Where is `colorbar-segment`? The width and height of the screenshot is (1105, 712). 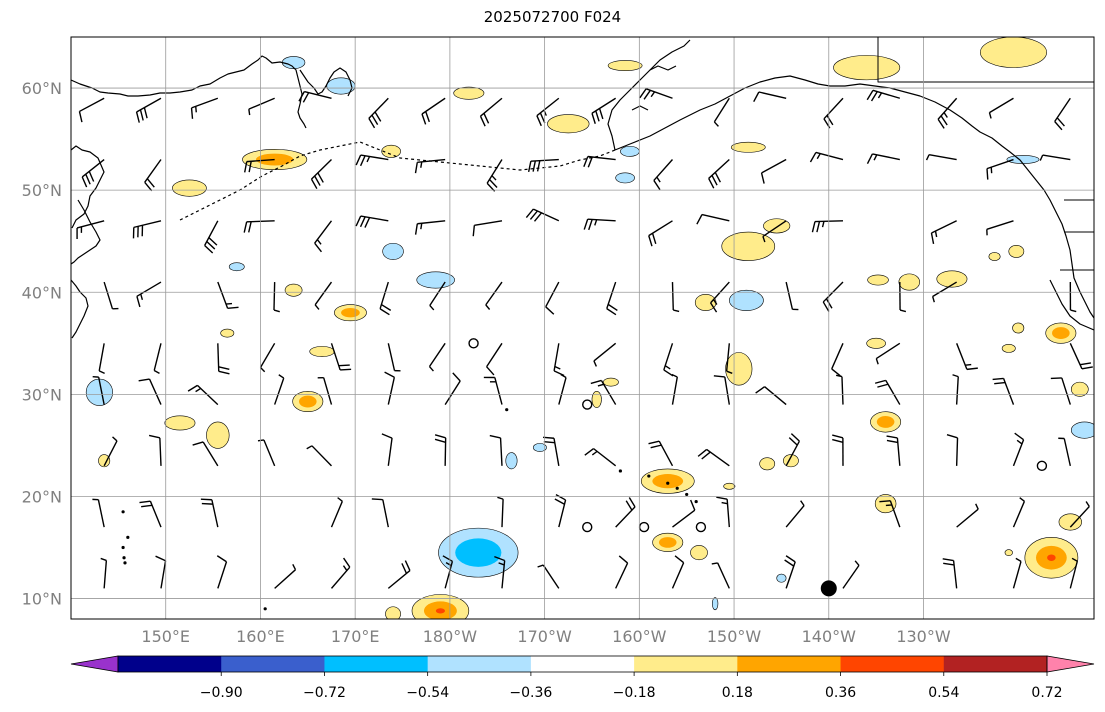 colorbar-segment is located at coordinates (686, 664).